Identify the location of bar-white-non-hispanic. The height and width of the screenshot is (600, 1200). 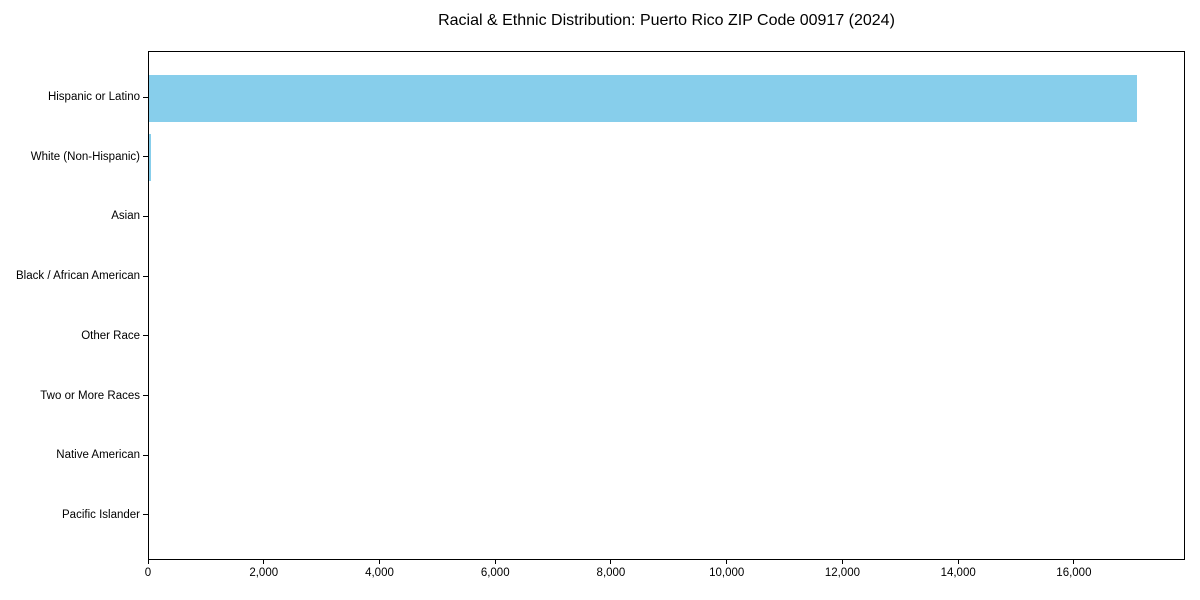
(150, 158).